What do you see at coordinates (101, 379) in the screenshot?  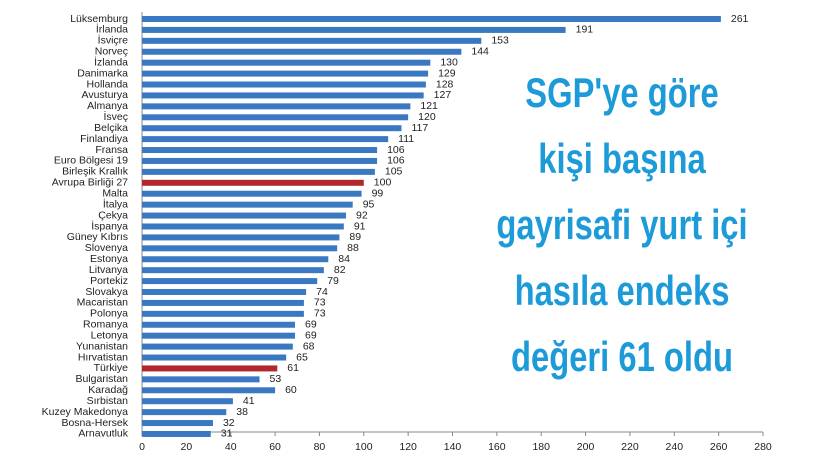 I see `y-tick-label: Bulgaristan` at bounding box center [101, 379].